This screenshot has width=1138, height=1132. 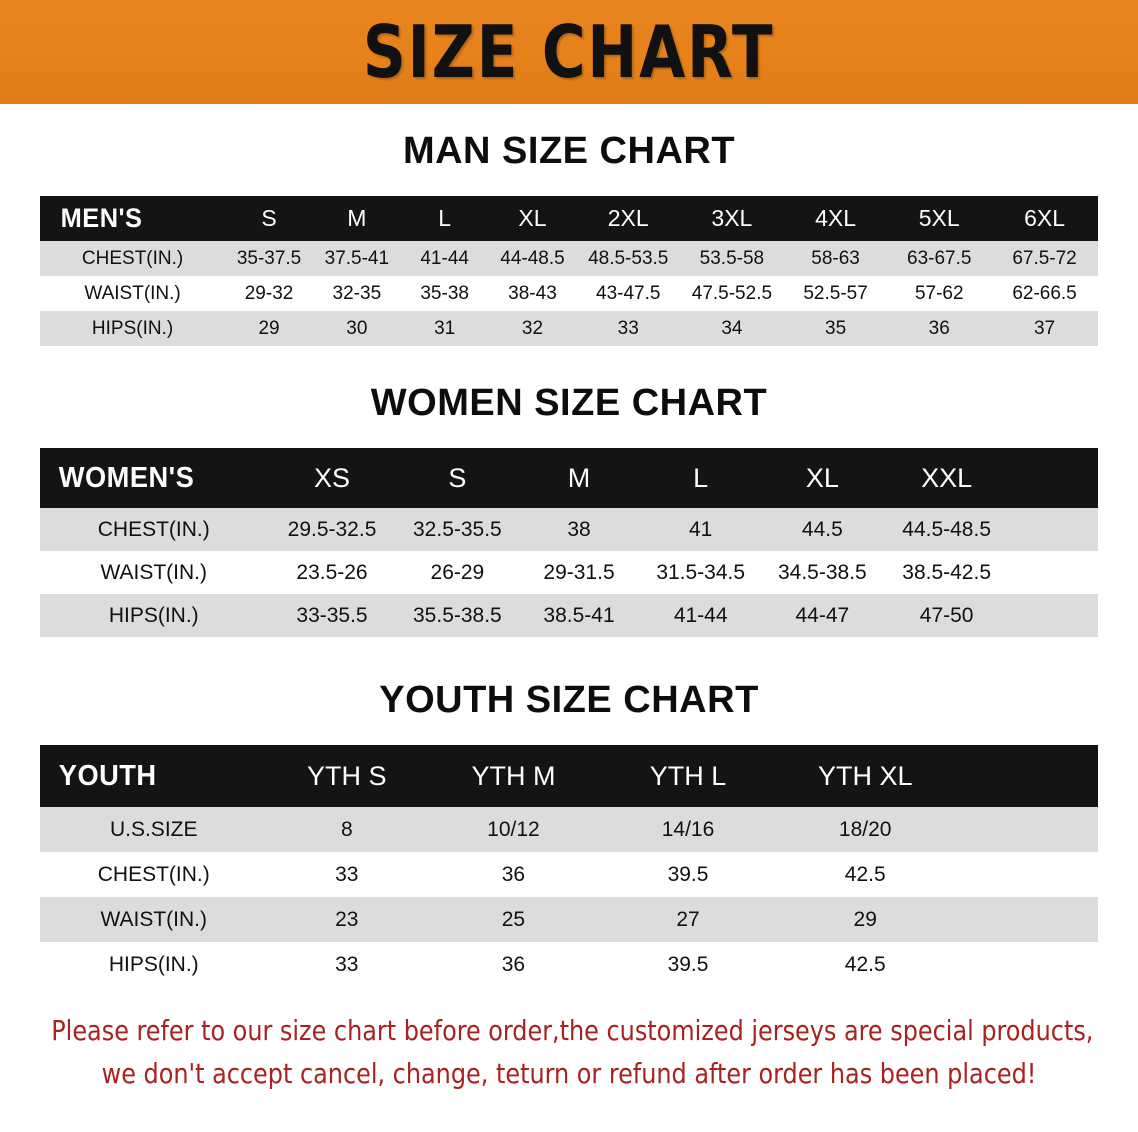 What do you see at coordinates (732, 258) in the screenshot?
I see `man-chest-3xl: 53.5-58` at bounding box center [732, 258].